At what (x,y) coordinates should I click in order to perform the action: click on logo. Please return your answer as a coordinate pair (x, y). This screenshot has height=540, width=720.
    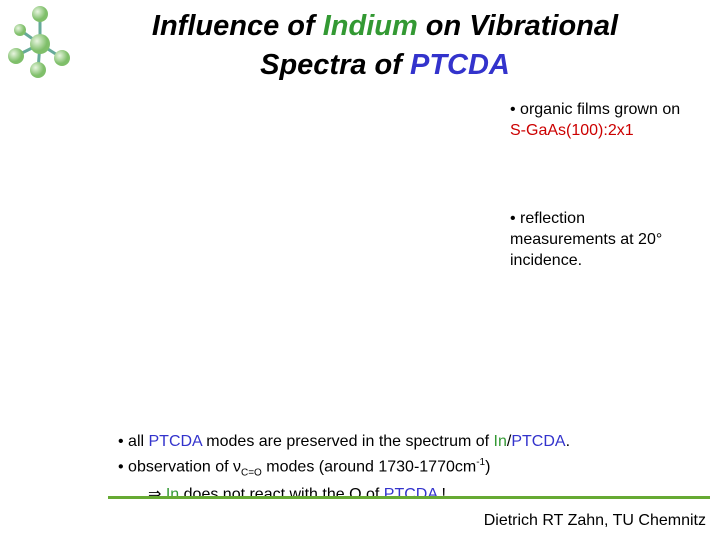
    Looking at the image, I should click on (39, 42).